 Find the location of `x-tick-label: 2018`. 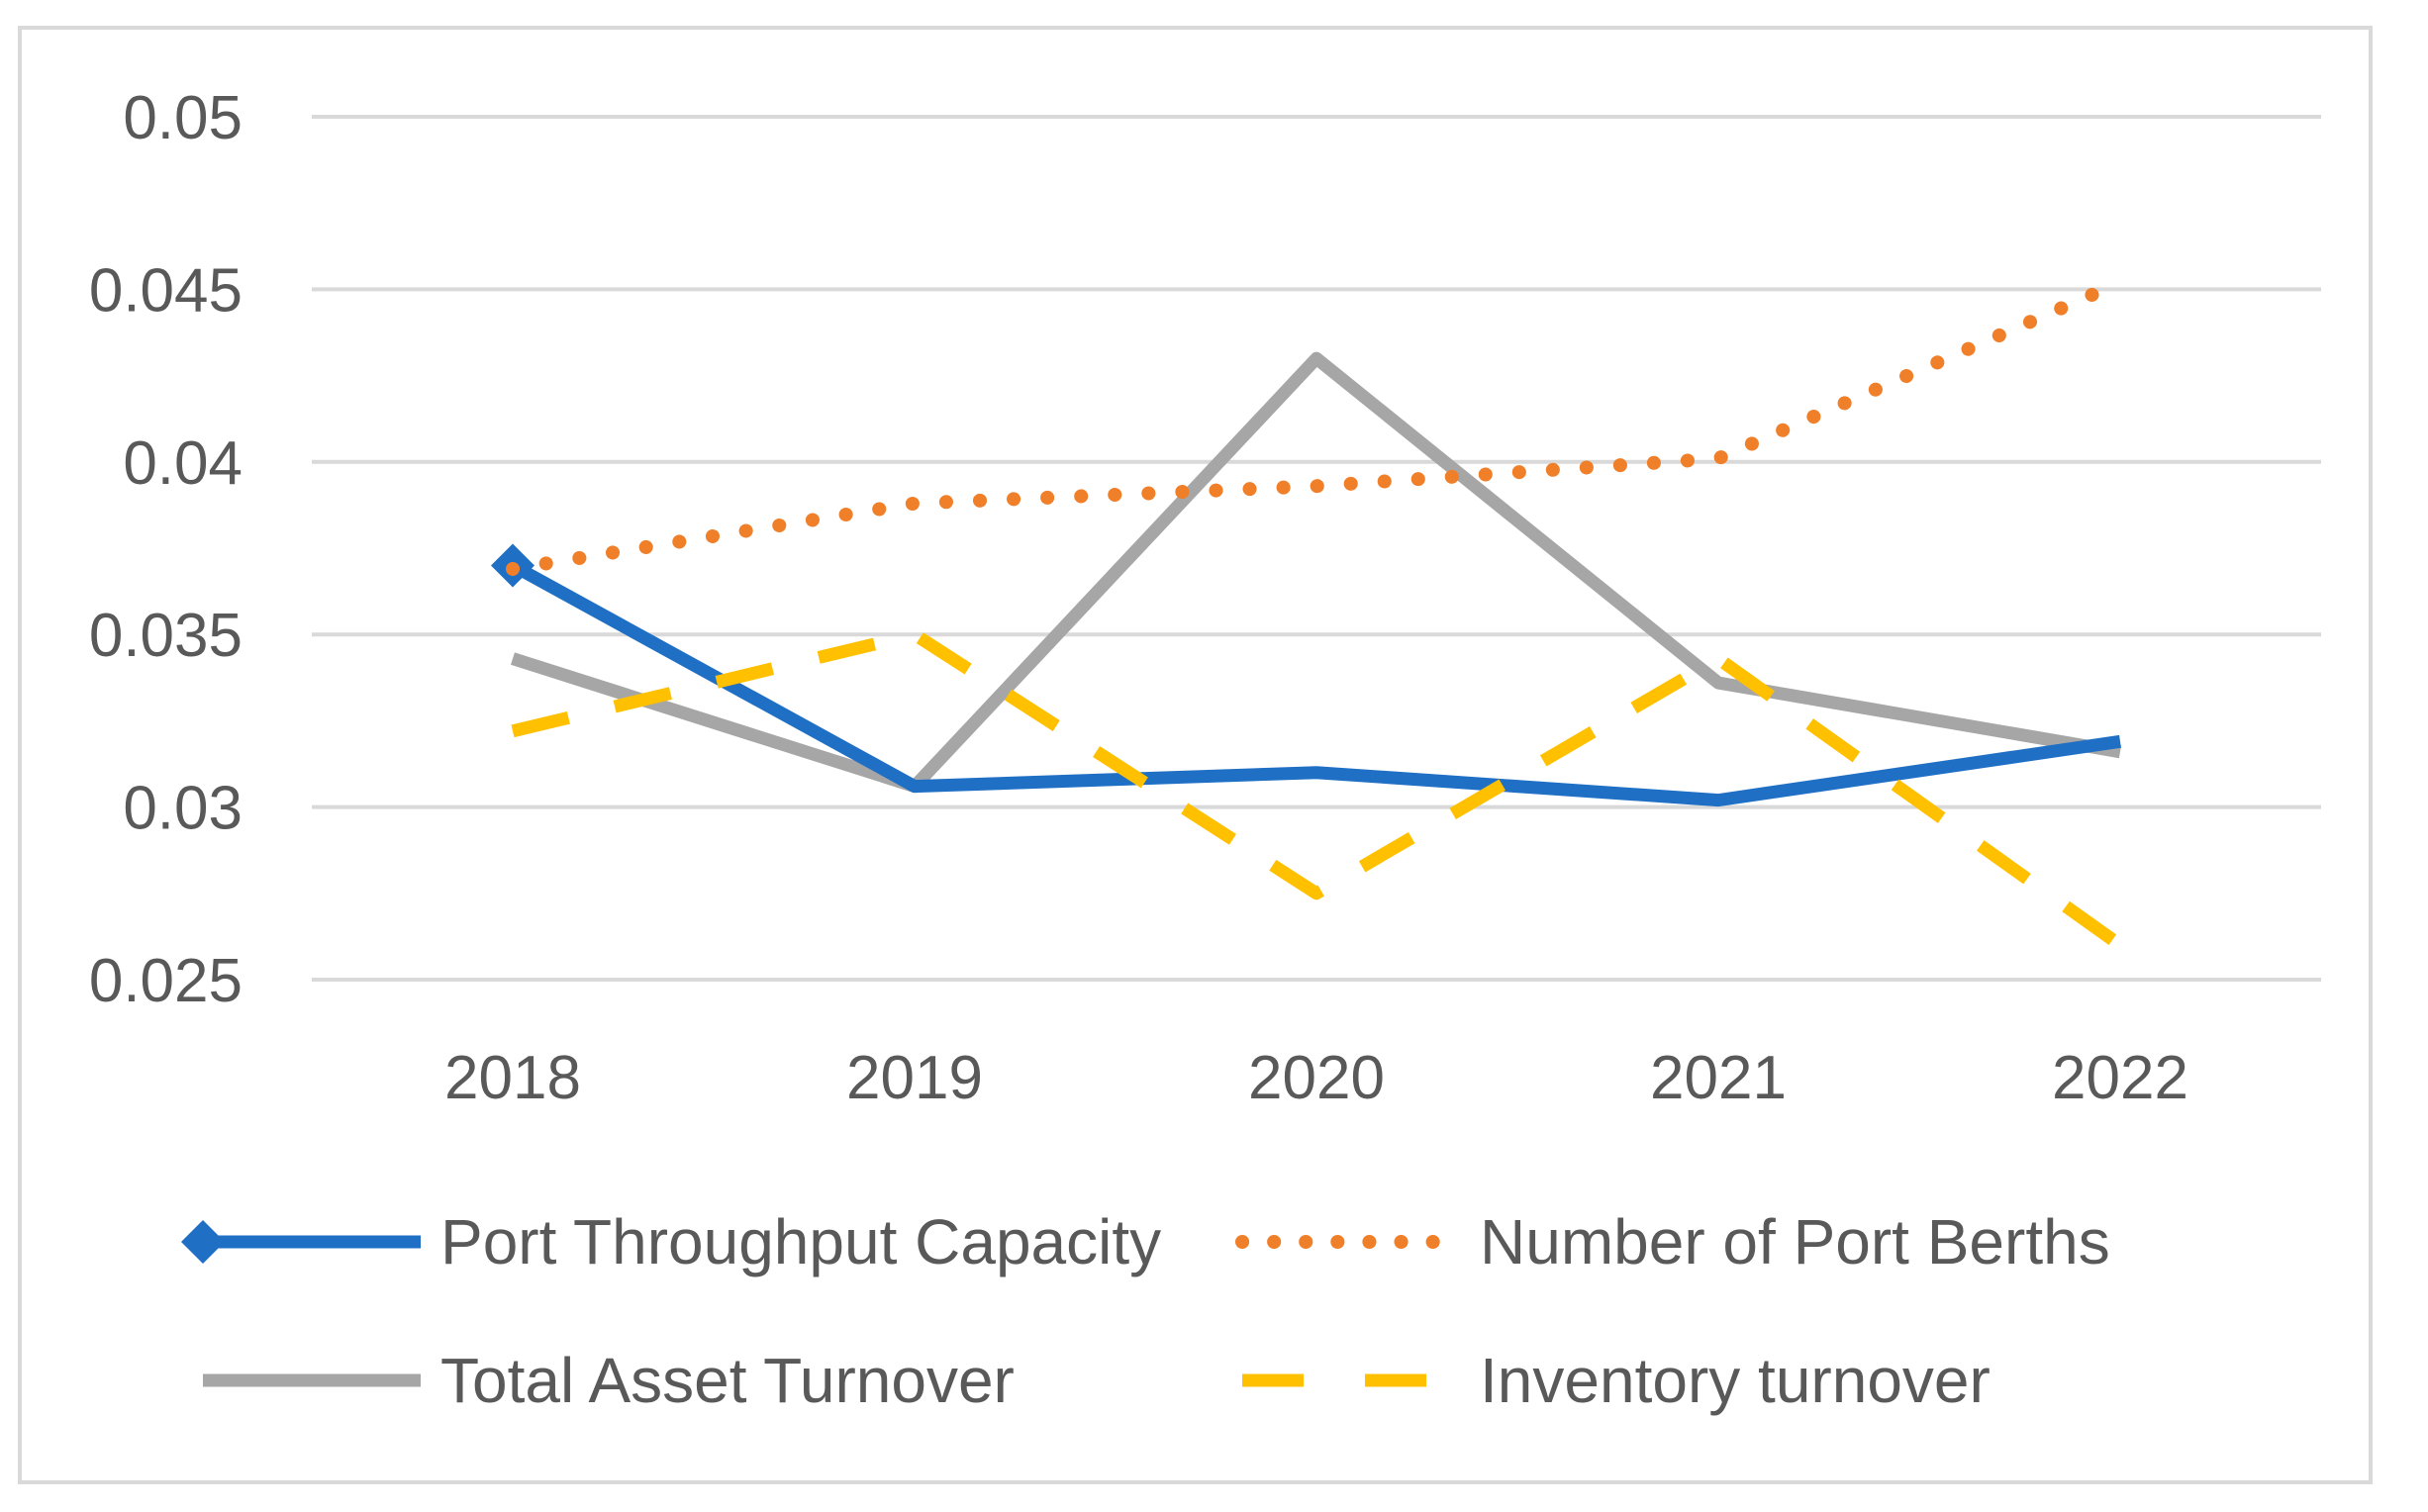

x-tick-label: 2018 is located at coordinates (512, 1078).